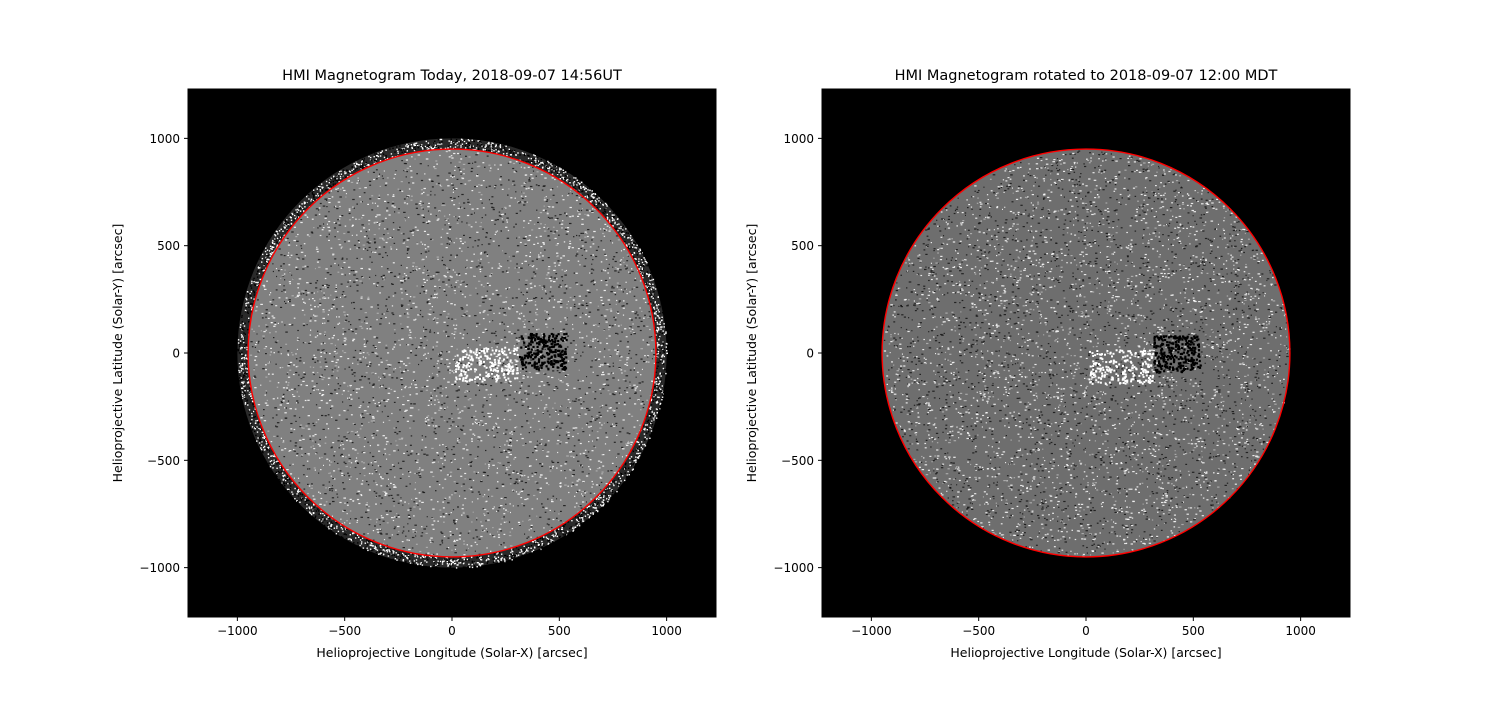  What do you see at coordinates (1300, 631) in the screenshot?
I see `x-tick-label: 1000` at bounding box center [1300, 631].